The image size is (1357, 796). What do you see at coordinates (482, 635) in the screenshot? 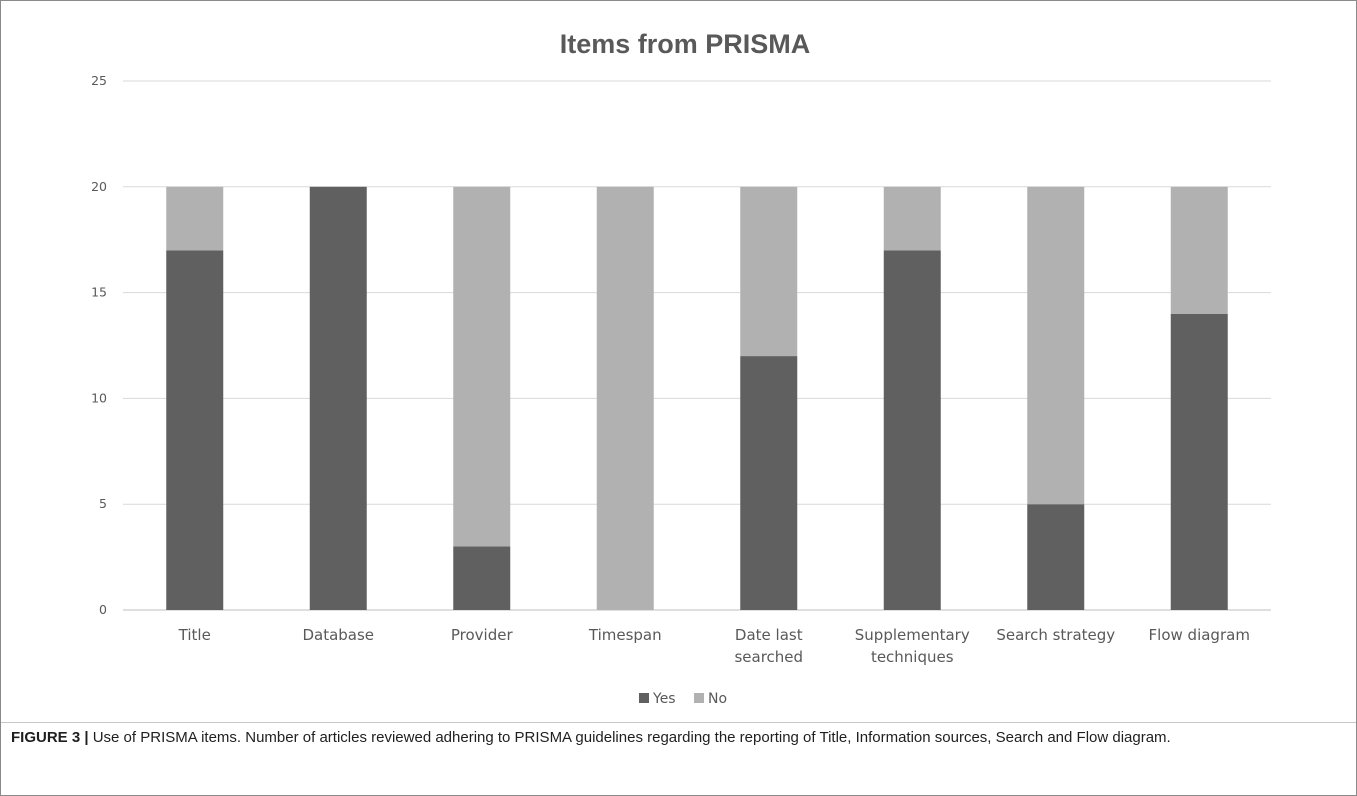
I see `x-category-label: Provider` at bounding box center [482, 635].